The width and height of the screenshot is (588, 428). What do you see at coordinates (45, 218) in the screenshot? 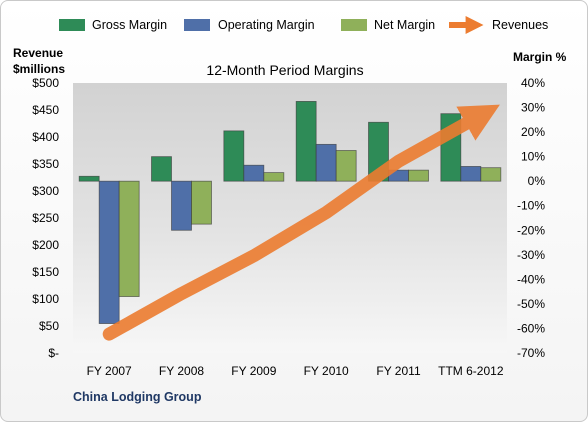
I see `left-tick-label: $250` at bounding box center [45, 218].